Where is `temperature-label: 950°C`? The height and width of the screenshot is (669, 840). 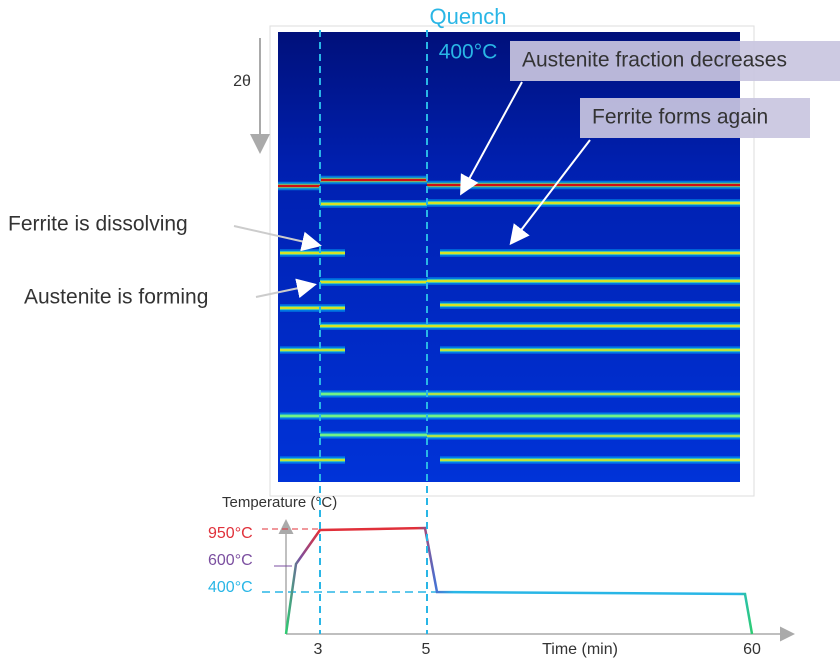 temperature-label: 950°C is located at coordinates (230, 533).